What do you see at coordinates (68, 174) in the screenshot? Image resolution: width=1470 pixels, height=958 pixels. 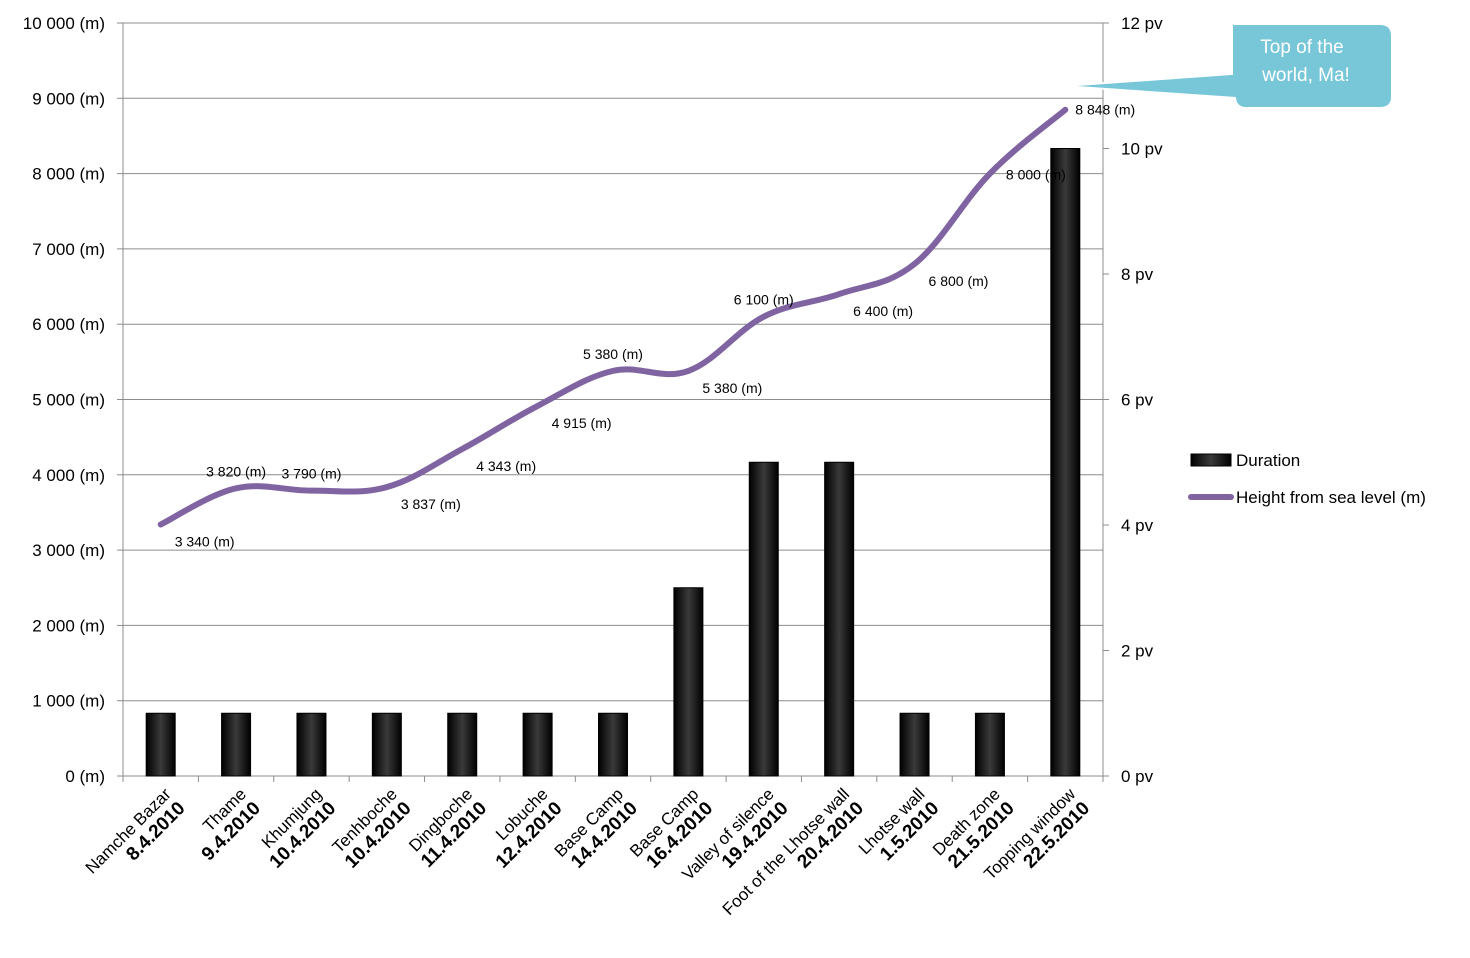 I see `left-tick-label: 8 000 (m)` at bounding box center [68, 174].